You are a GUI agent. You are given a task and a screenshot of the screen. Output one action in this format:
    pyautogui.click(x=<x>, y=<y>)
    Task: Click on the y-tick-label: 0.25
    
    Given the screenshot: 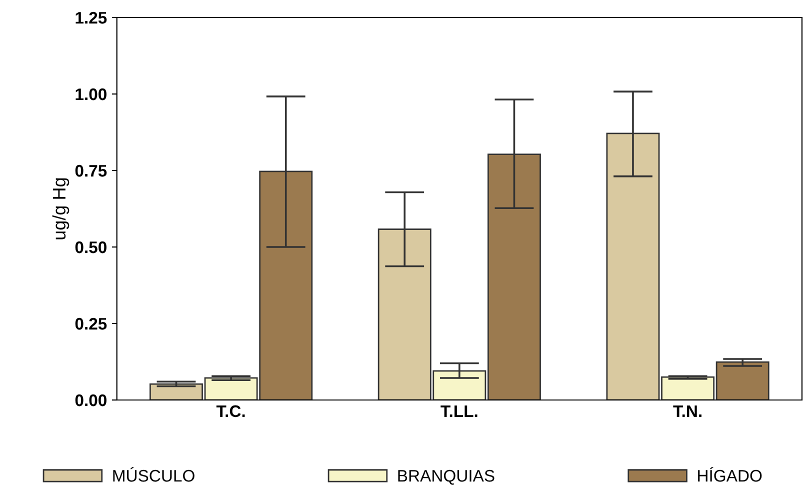 What is the action you would take?
    pyautogui.click(x=91, y=324)
    